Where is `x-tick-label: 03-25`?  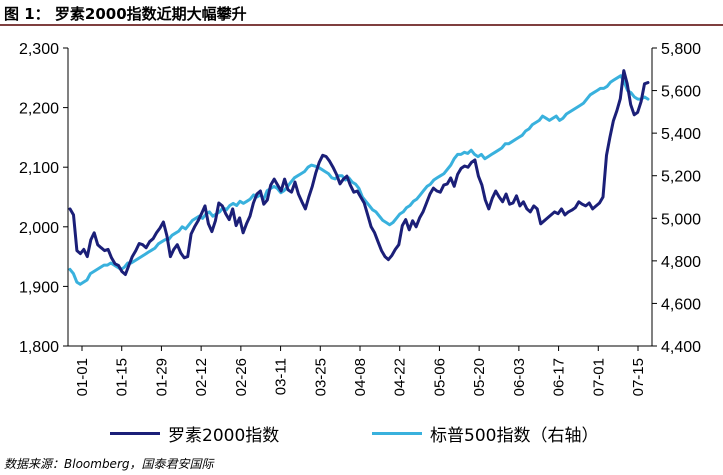 x-tick-label: 03-25 is located at coordinates (320, 377).